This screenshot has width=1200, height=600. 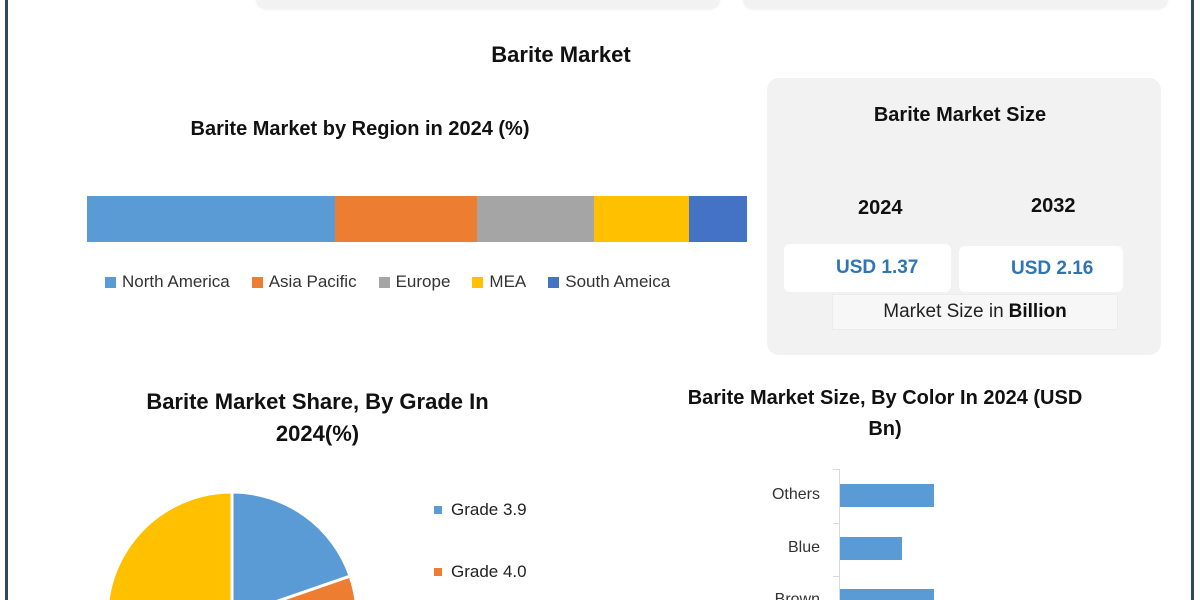 What do you see at coordinates (795, 494) in the screenshot?
I see `category-label: Others` at bounding box center [795, 494].